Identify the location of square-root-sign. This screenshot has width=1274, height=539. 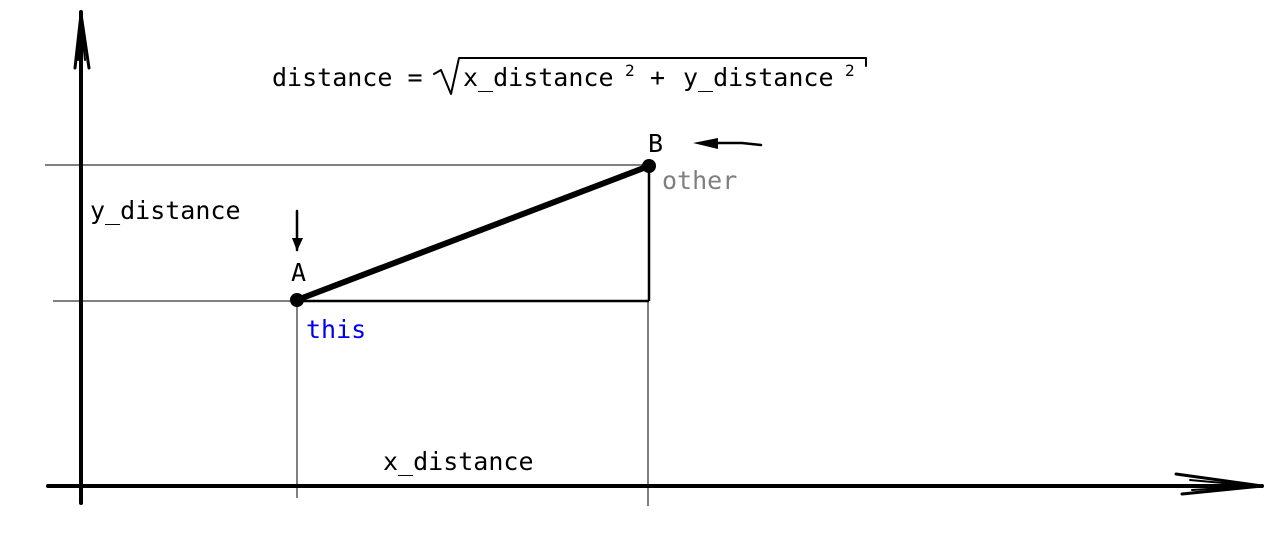
(650, 76).